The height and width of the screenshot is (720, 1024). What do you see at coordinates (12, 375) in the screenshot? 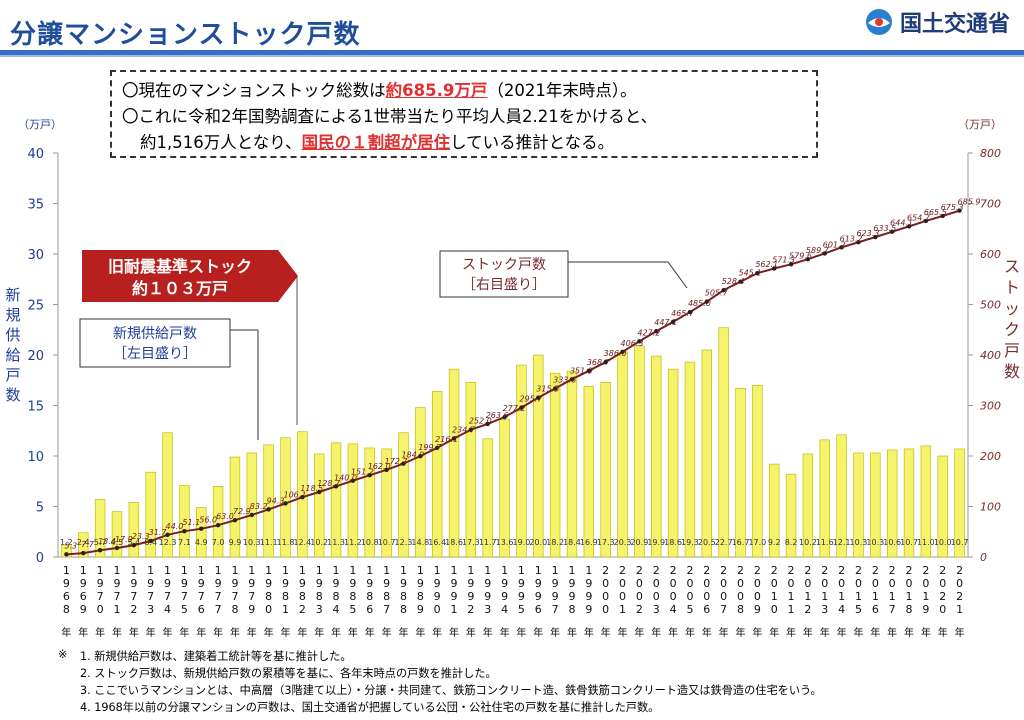
I see `left-axis-title-char: 戸` at bounding box center [12, 375].